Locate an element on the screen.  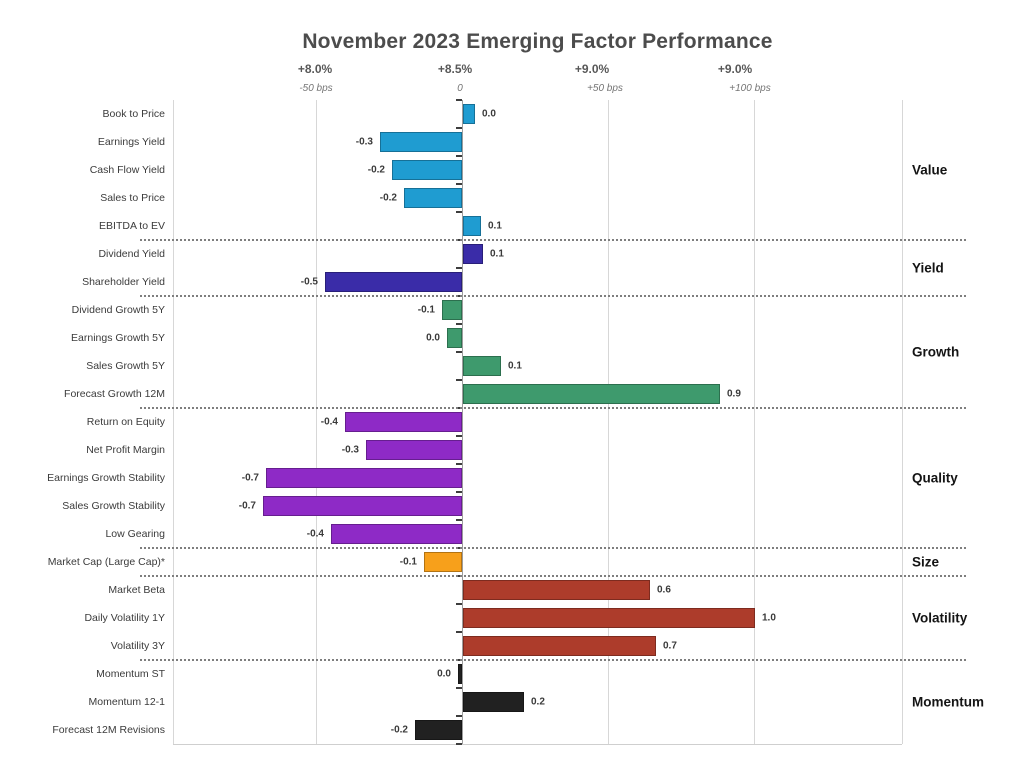
row-label-sales-to-price: Sales to Price is located at coordinates (132, 198).